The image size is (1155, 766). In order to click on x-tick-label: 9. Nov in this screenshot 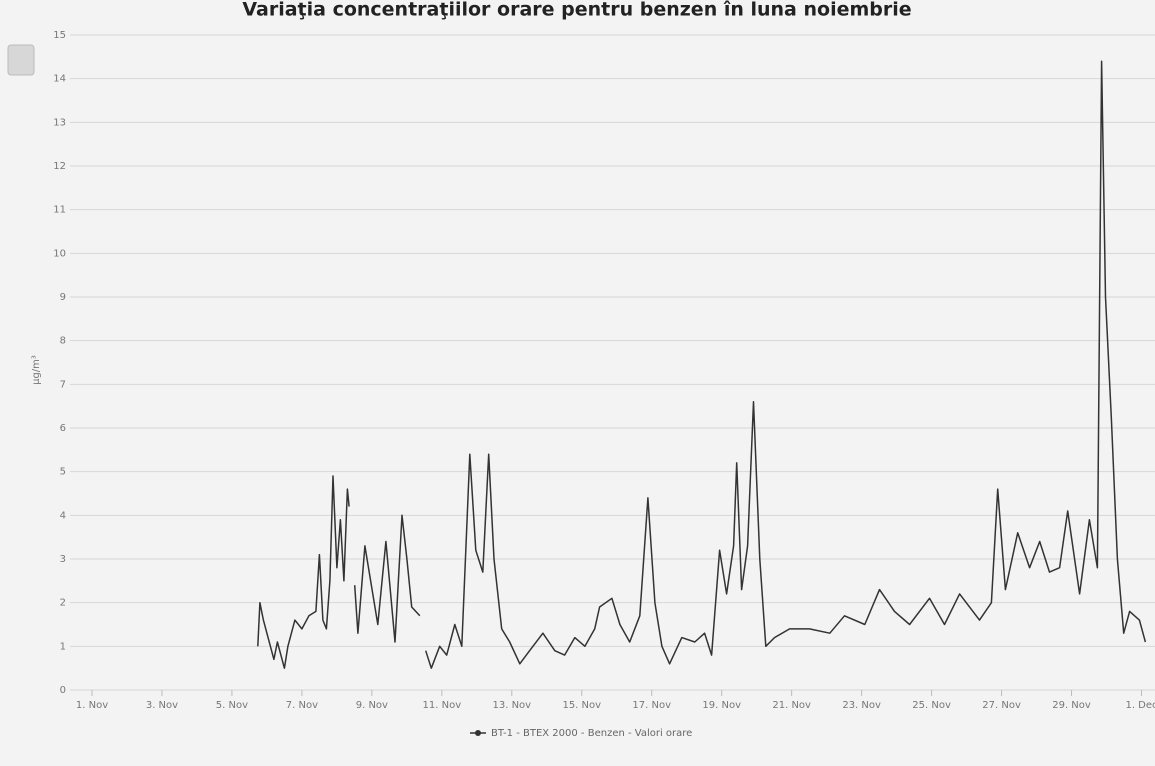, I will do `click(372, 705)`.